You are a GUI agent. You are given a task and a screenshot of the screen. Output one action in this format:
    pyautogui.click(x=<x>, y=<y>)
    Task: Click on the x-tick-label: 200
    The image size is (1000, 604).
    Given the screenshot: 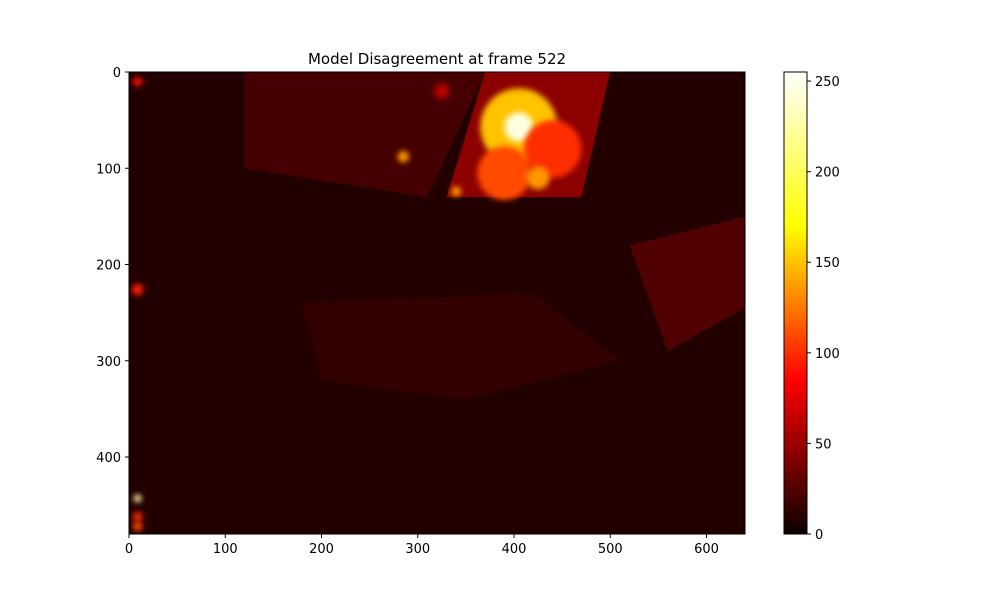 What is the action you would take?
    pyautogui.click(x=321, y=549)
    